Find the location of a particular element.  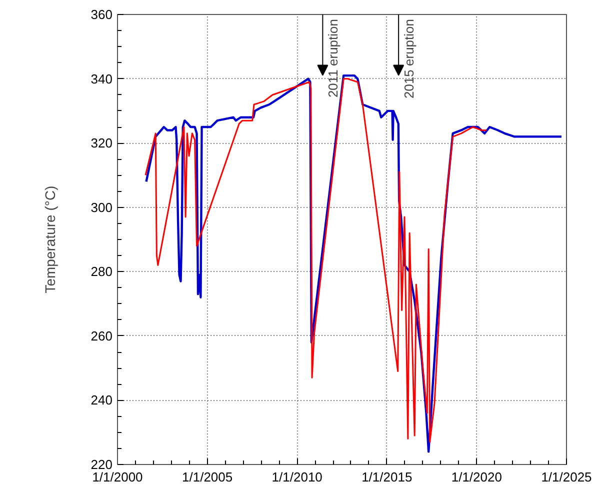

annotation: 2011 eruption is located at coordinates (333, 58).